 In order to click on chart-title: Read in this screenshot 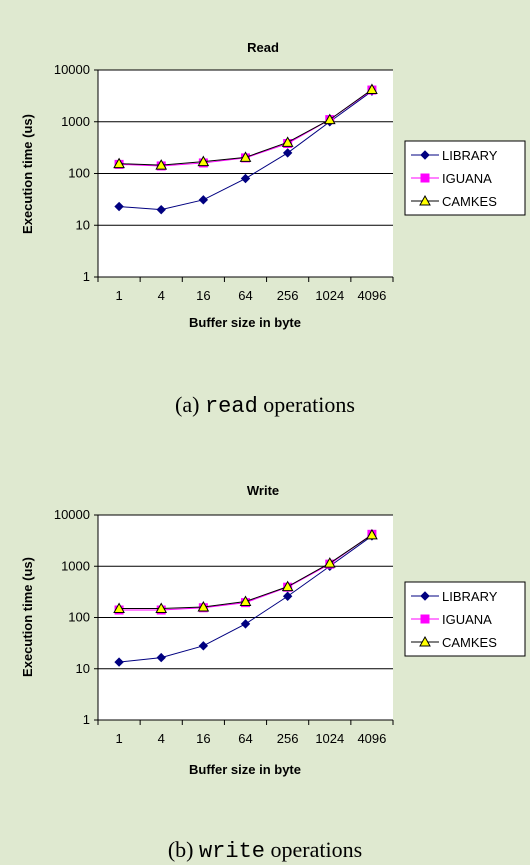, I will do `click(263, 47)`.